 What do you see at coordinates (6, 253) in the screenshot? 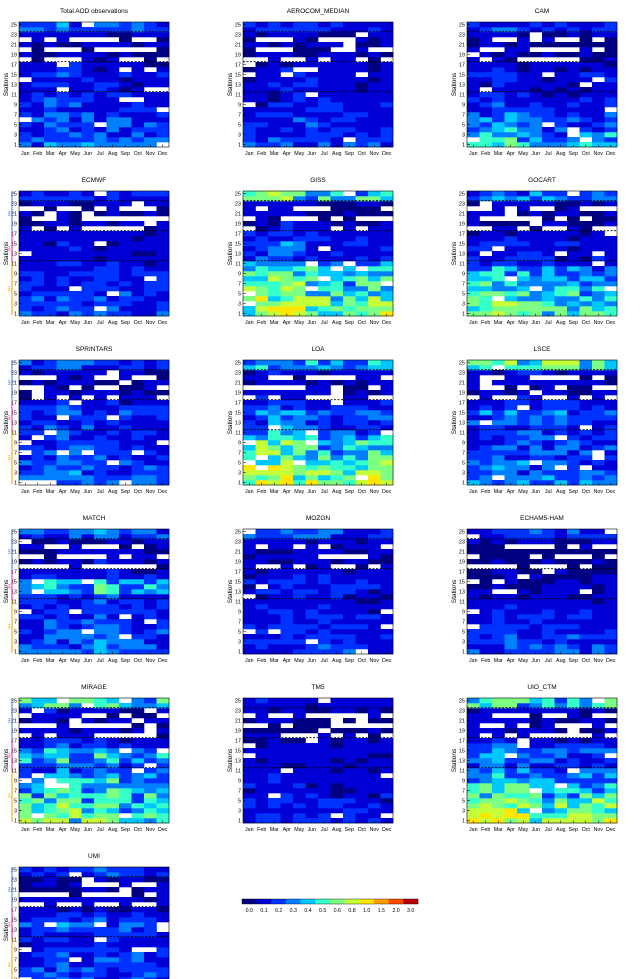
I see `y-axis-label: Stations` at bounding box center [6, 253].